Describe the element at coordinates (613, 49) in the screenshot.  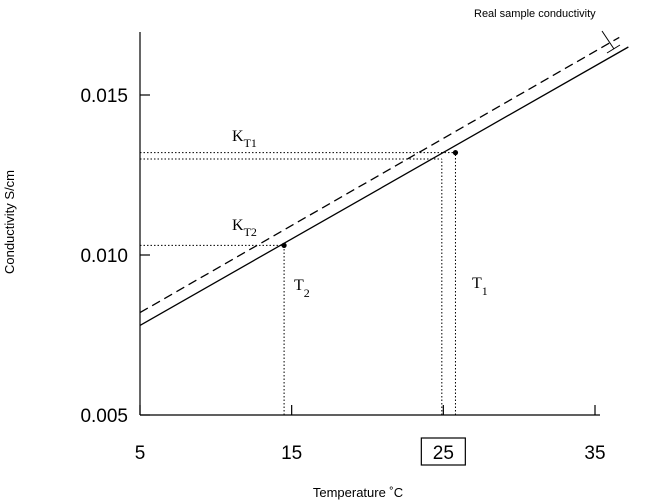
I see `dashed-series-label-leader-tick` at that location.